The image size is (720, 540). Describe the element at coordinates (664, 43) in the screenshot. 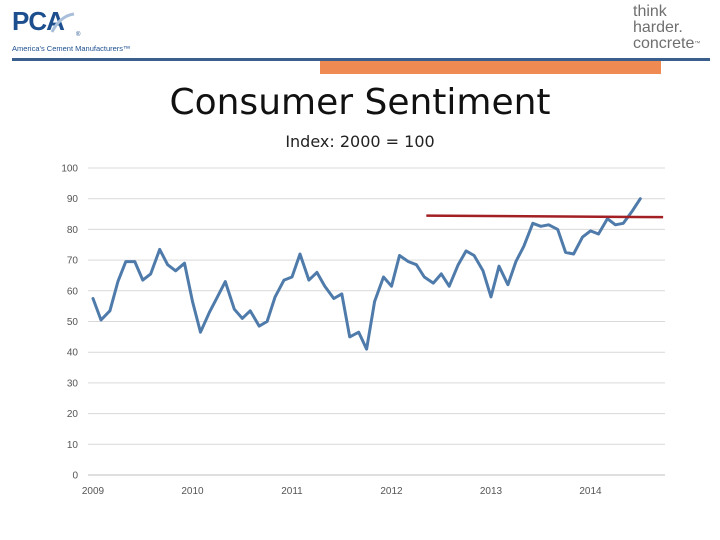

I see `logo-line-concrete-text: concrete` at that location.